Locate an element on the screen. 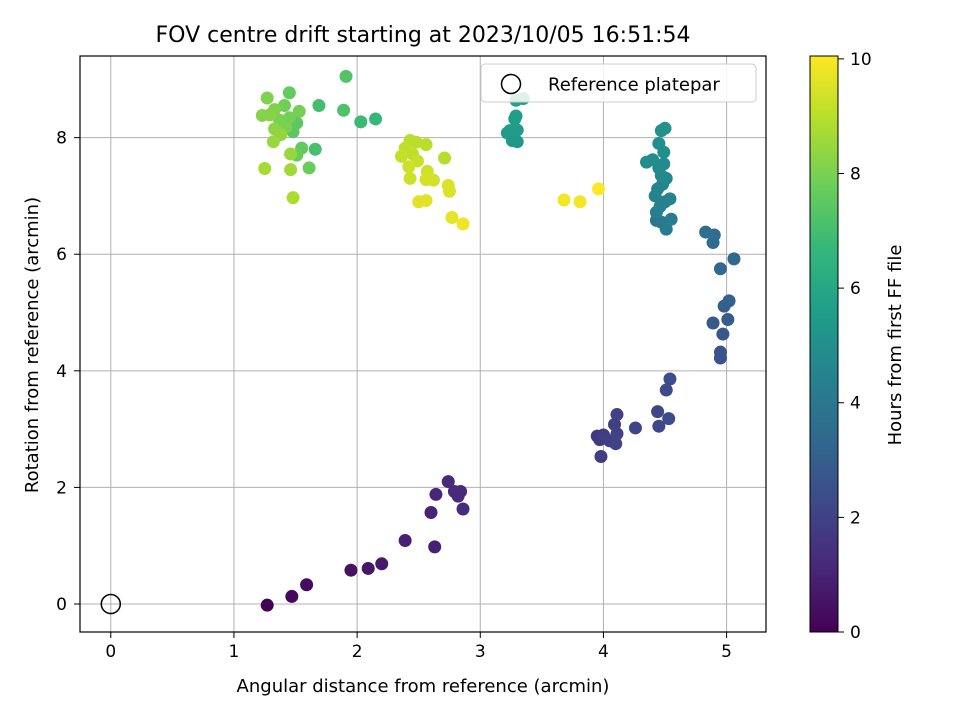  colorbar-tick-label: 4 is located at coordinates (855, 404).